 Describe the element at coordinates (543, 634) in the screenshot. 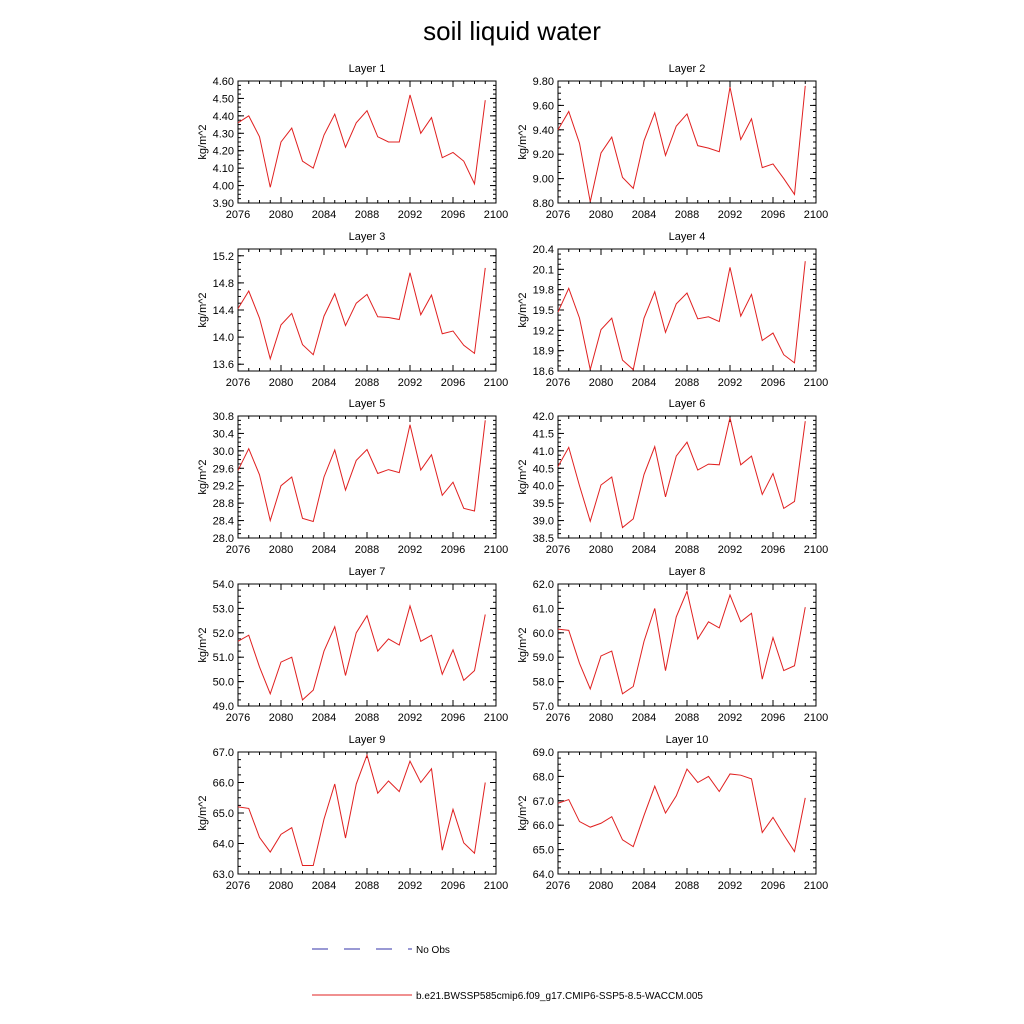

I see `y-tick-label: 60.0` at that location.